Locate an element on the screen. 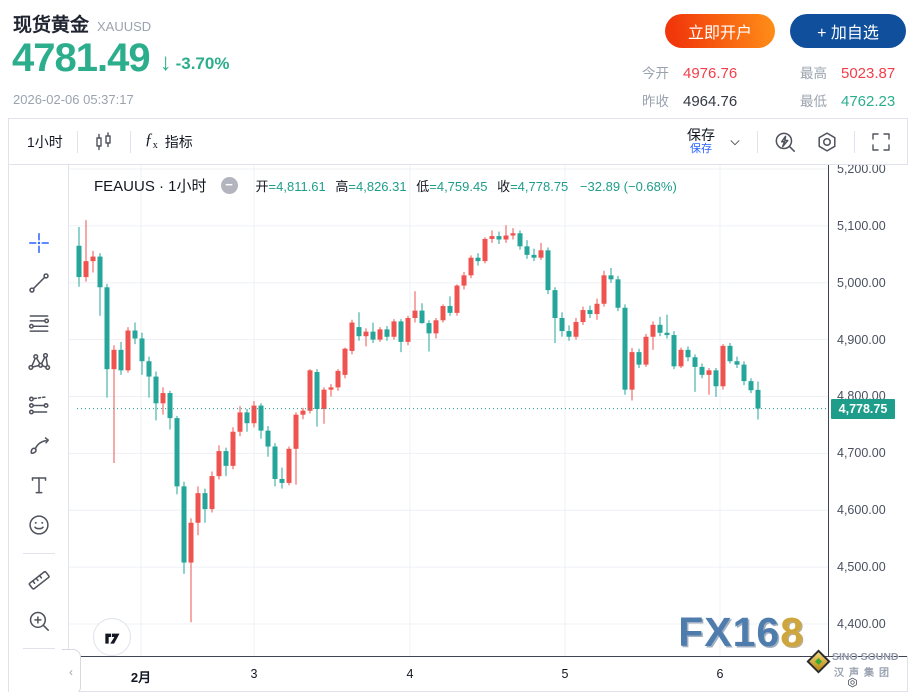  fullscreen-icon is located at coordinates (881, 141).